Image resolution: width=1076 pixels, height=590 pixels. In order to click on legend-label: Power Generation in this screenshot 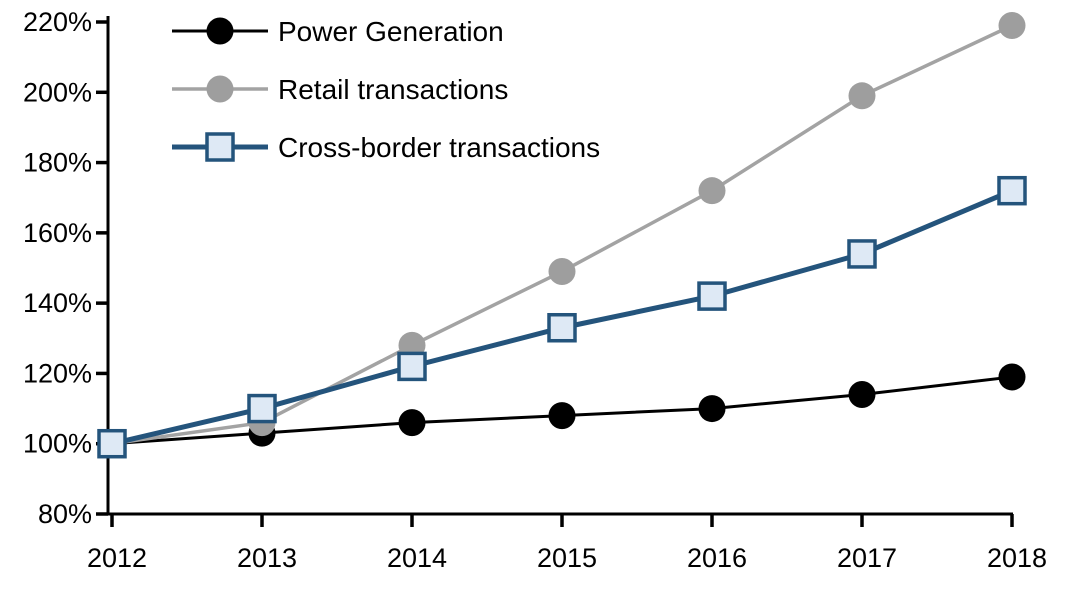, I will do `click(391, 31)`.